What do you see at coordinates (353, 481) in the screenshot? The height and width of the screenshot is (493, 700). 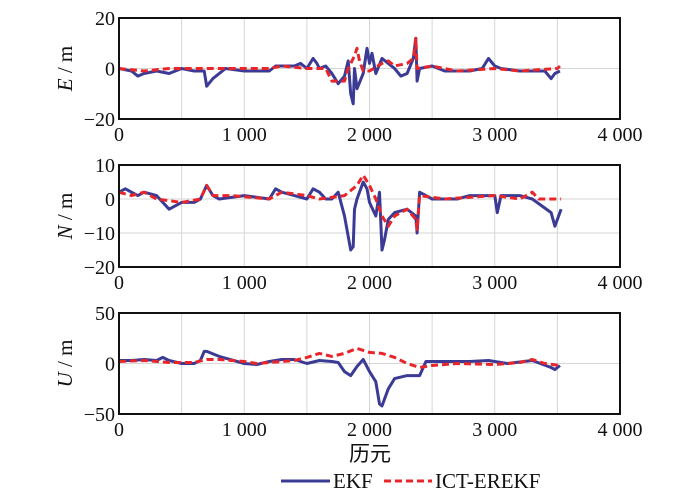 I see `legend-label-ekf: EKF` at bounding box center [353, 481].